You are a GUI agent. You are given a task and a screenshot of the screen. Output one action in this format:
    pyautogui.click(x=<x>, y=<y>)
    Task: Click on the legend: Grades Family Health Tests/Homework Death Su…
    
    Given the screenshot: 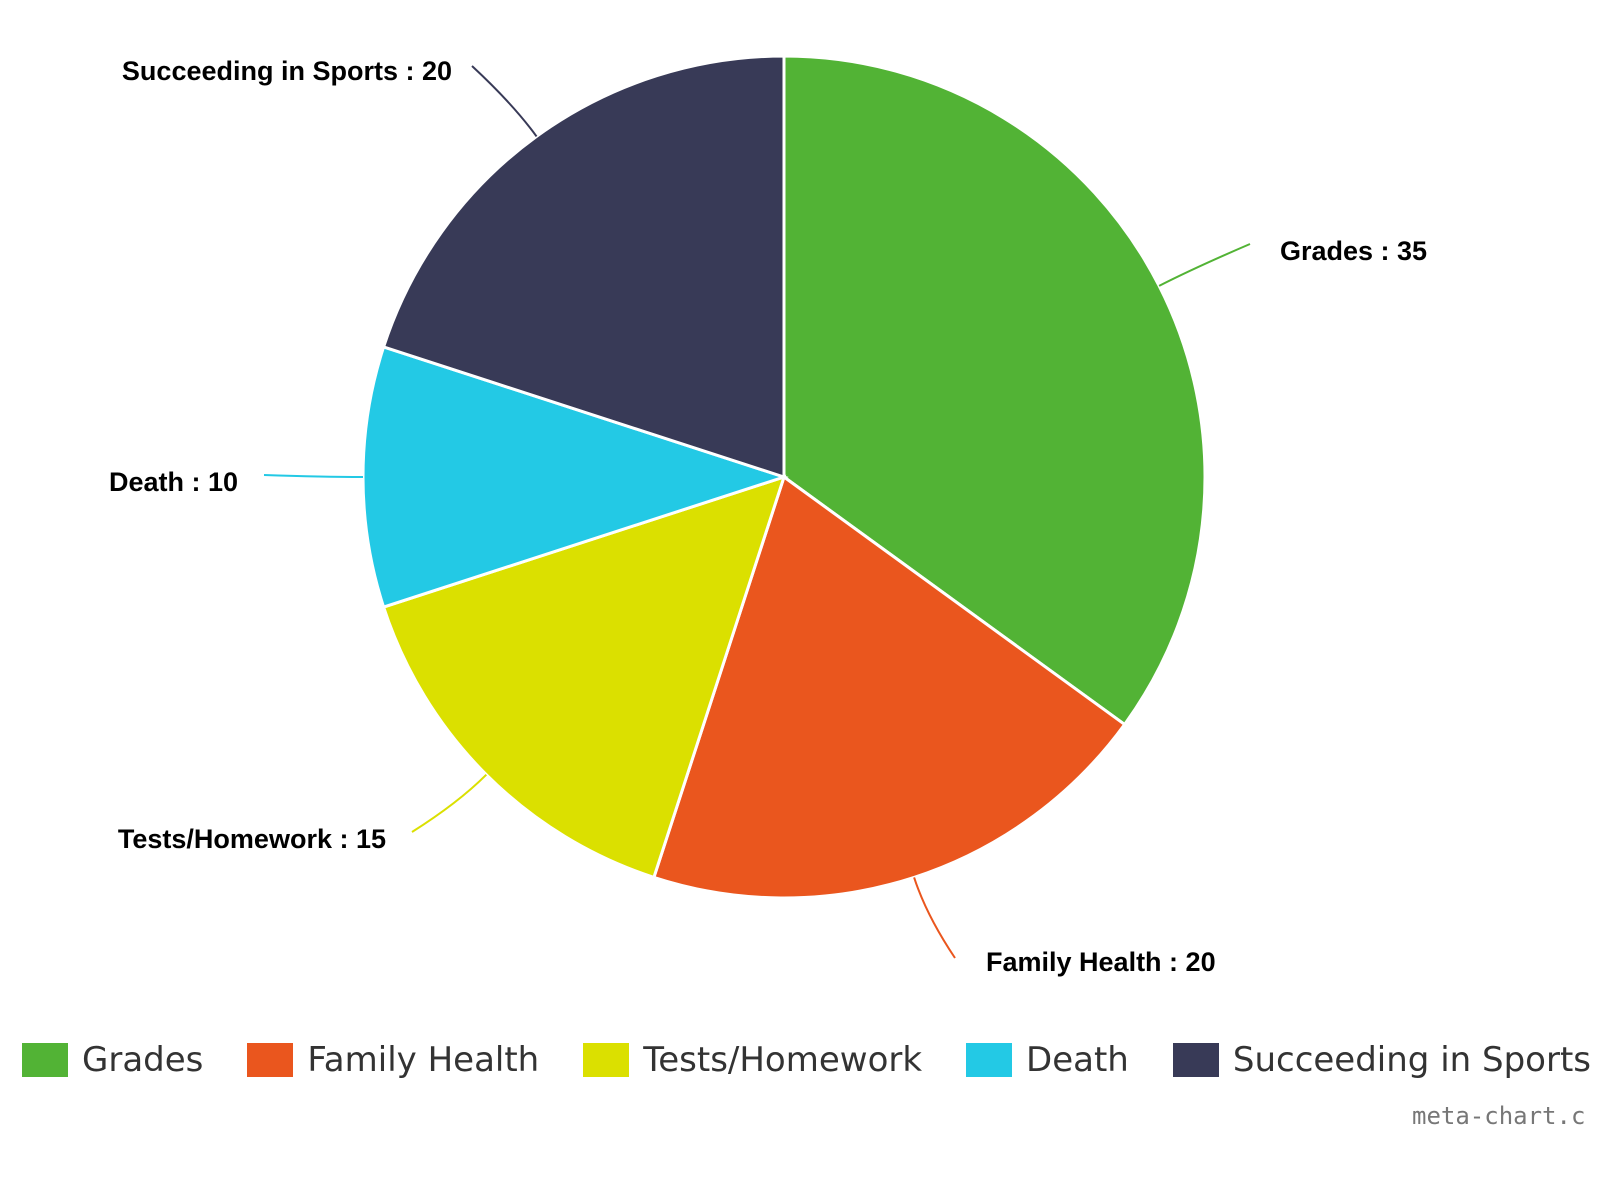 What is the action you would take?
    pyautogui.click(x=811, y=1060)
    